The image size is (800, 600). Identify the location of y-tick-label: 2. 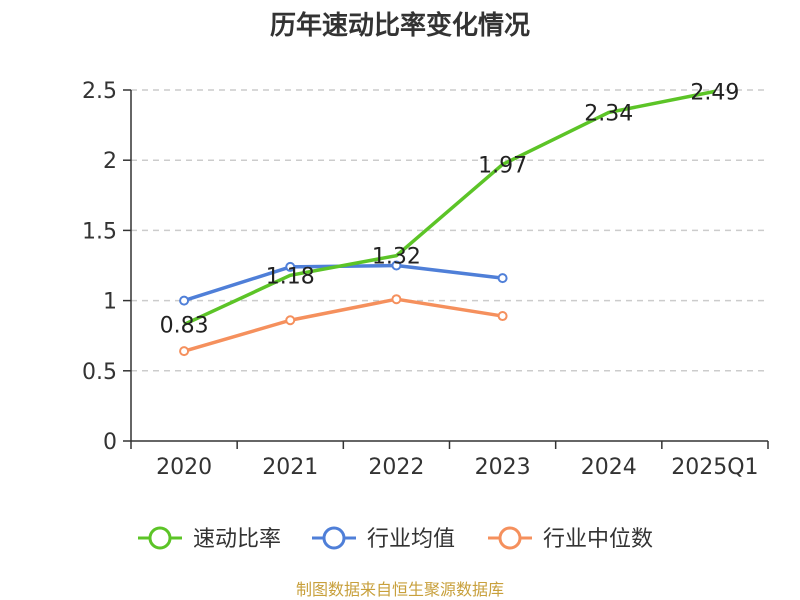
(110, 161).